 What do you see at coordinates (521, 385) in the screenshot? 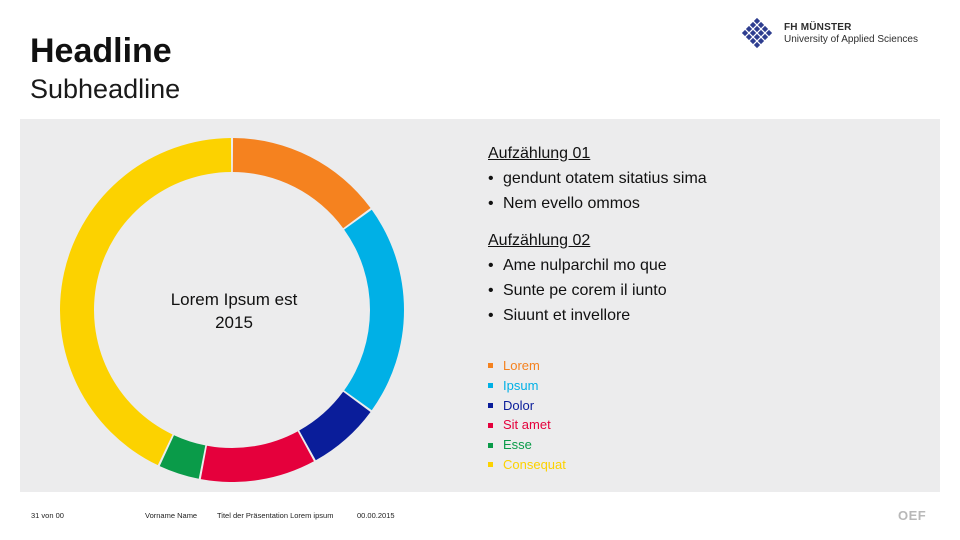
I see `legend-label: Ipsum` at bounding box center [521, 385].